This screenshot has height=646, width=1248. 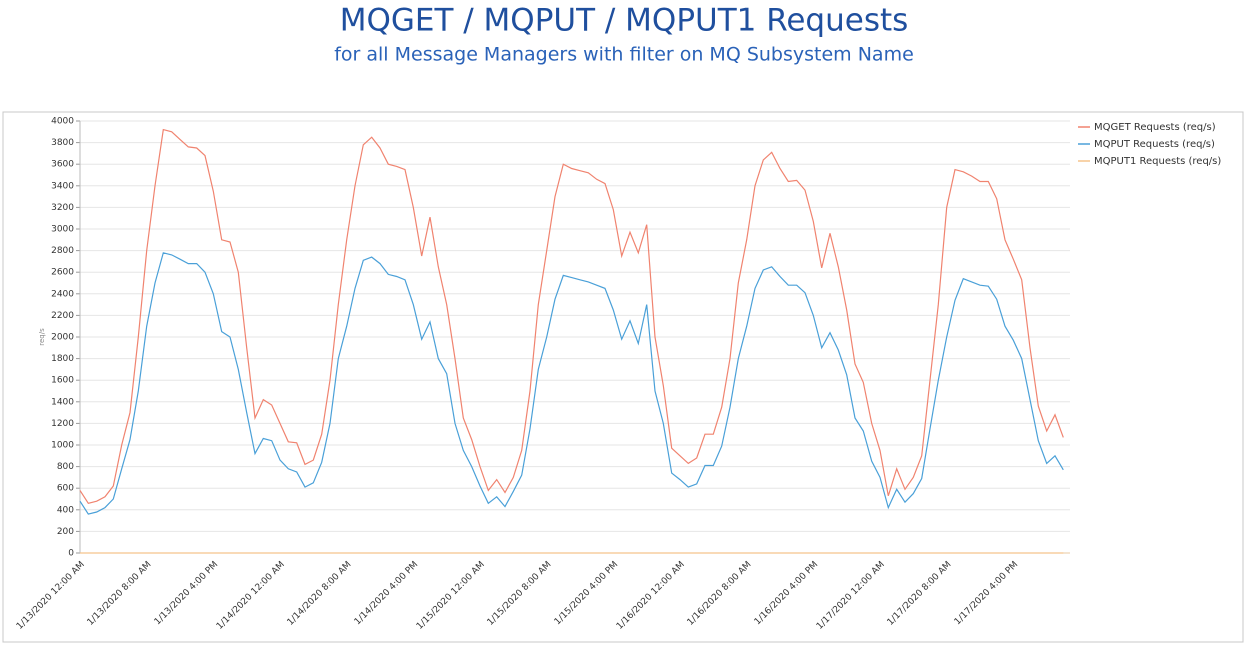 What do you see at coordinates (451, 596) in the screenshot?
I see `x-tick-label: 1/15/2020 12:00 AM` at bounding box center [451, 596].